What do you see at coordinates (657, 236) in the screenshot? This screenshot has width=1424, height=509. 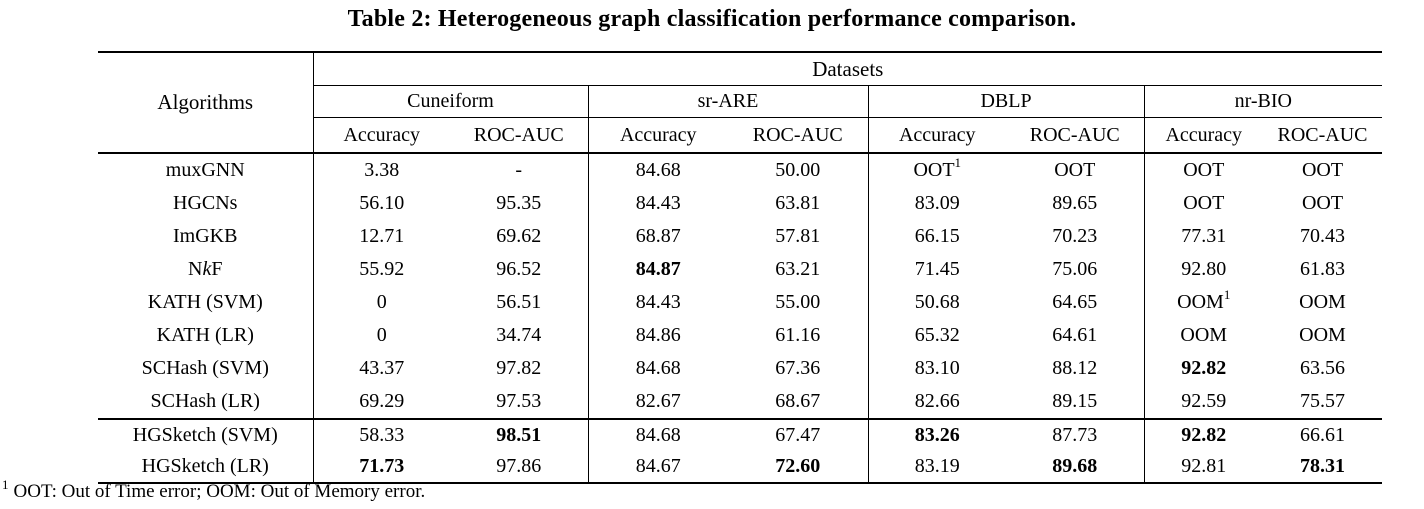 I see `metric-value: 68.87` at bounding box center [657, 236].